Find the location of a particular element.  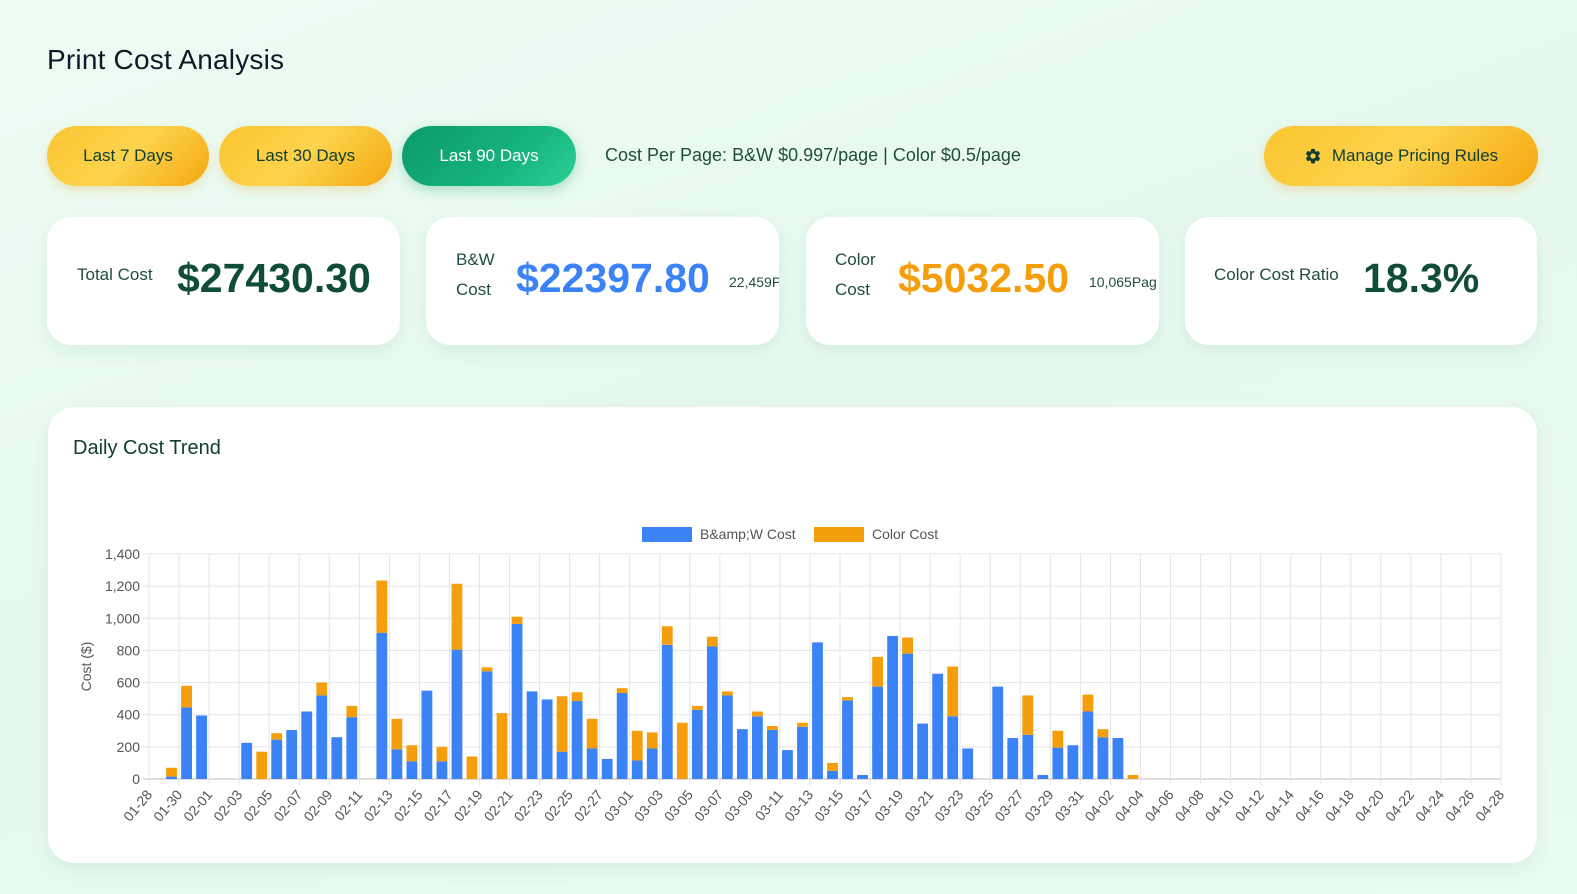

x-tick-label: 02-27 is located at coordinates (588, 805).